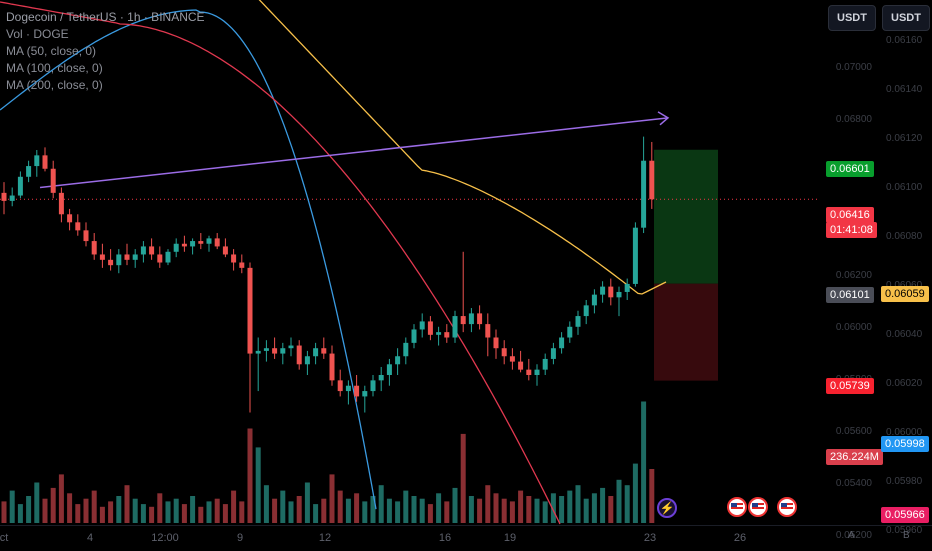 Image resolution: width=932 pixels, height=551 pixels. I want to click on ma-blue-tag: 0.05998, so click(905, 444).